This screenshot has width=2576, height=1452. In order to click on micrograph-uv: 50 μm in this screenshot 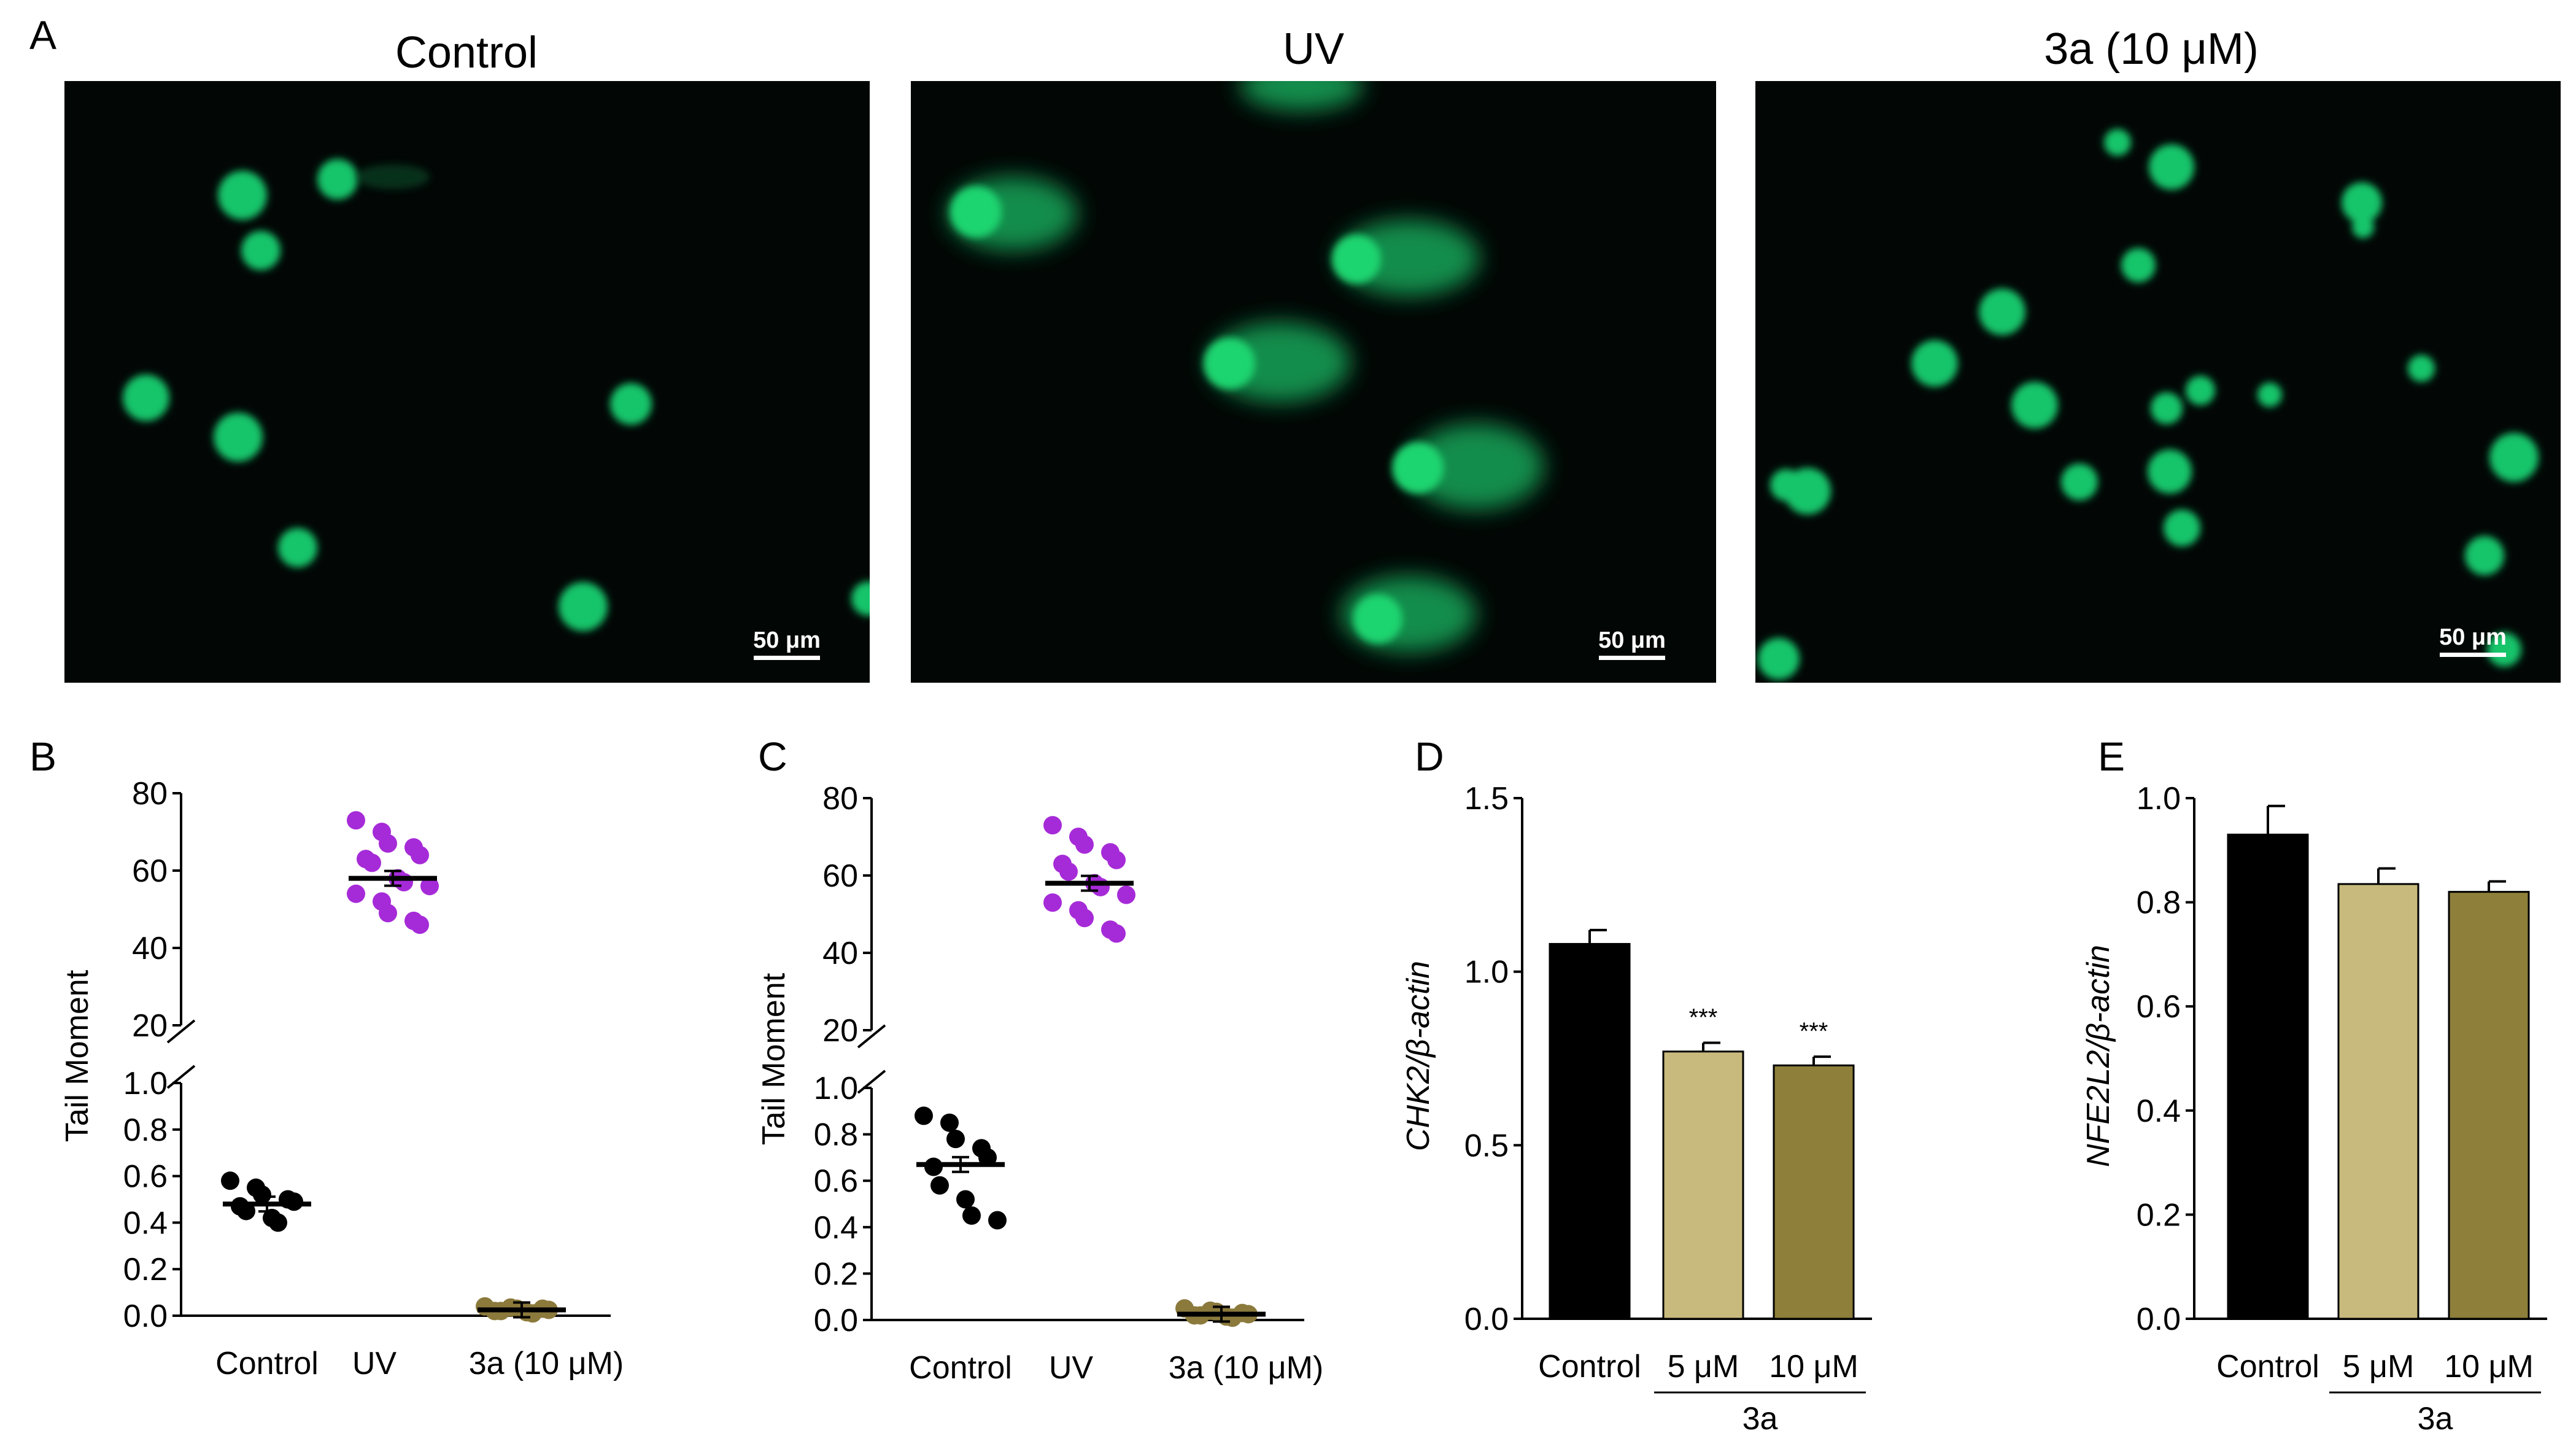, I will do `click(1313, 382)`.